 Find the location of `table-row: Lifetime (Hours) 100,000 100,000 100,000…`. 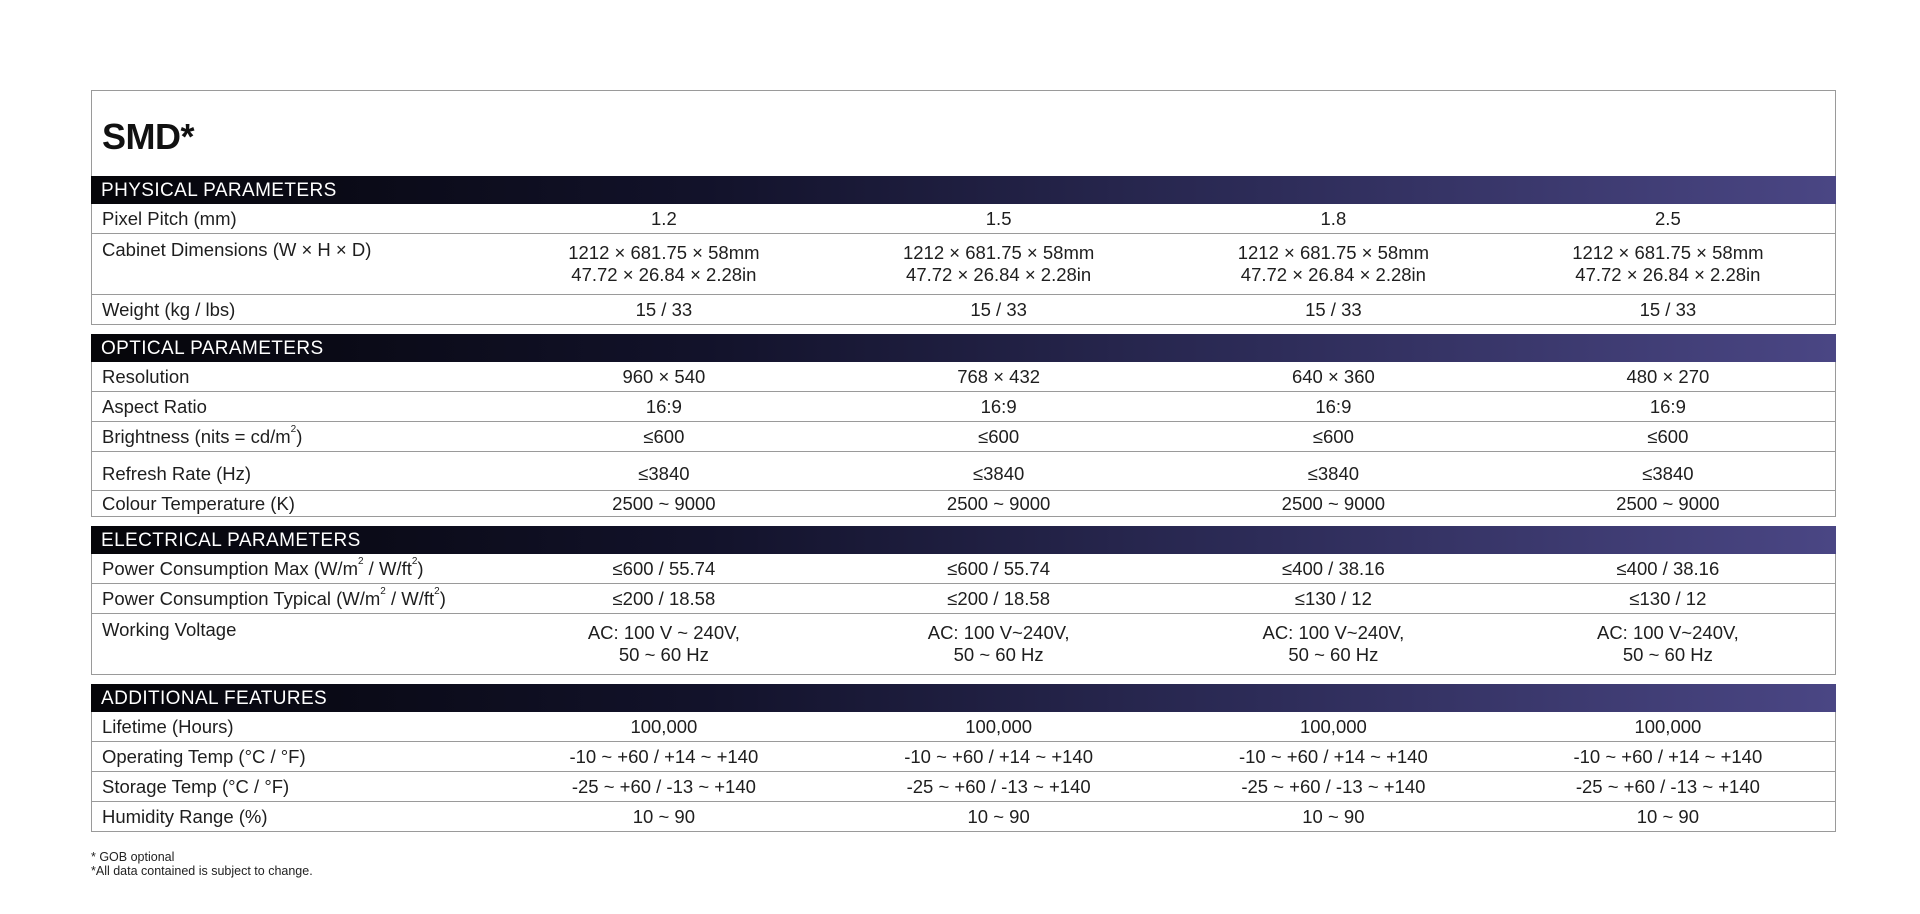

table-row: Lifetime (Hours) 100,000 100,000 100,000… is located at coordinates (964, 727).